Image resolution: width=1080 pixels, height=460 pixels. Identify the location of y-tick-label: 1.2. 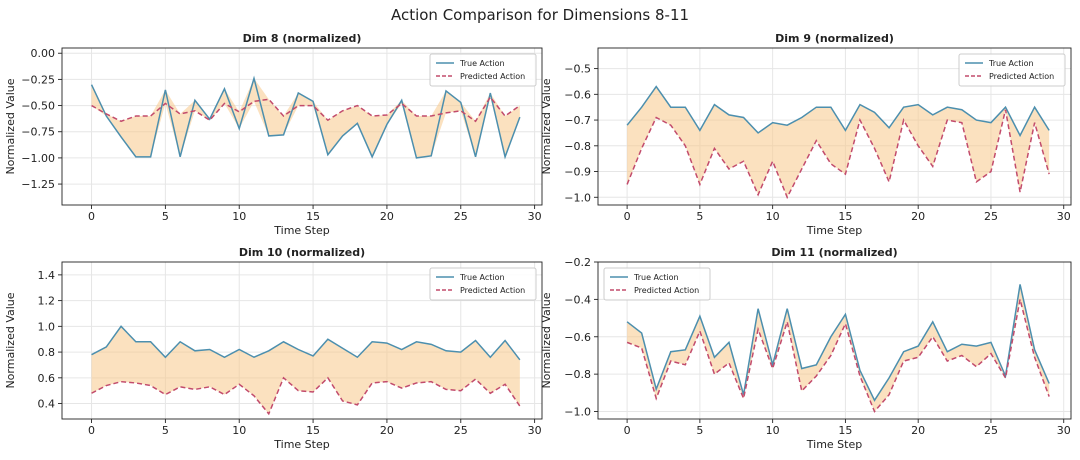
(47, 301).